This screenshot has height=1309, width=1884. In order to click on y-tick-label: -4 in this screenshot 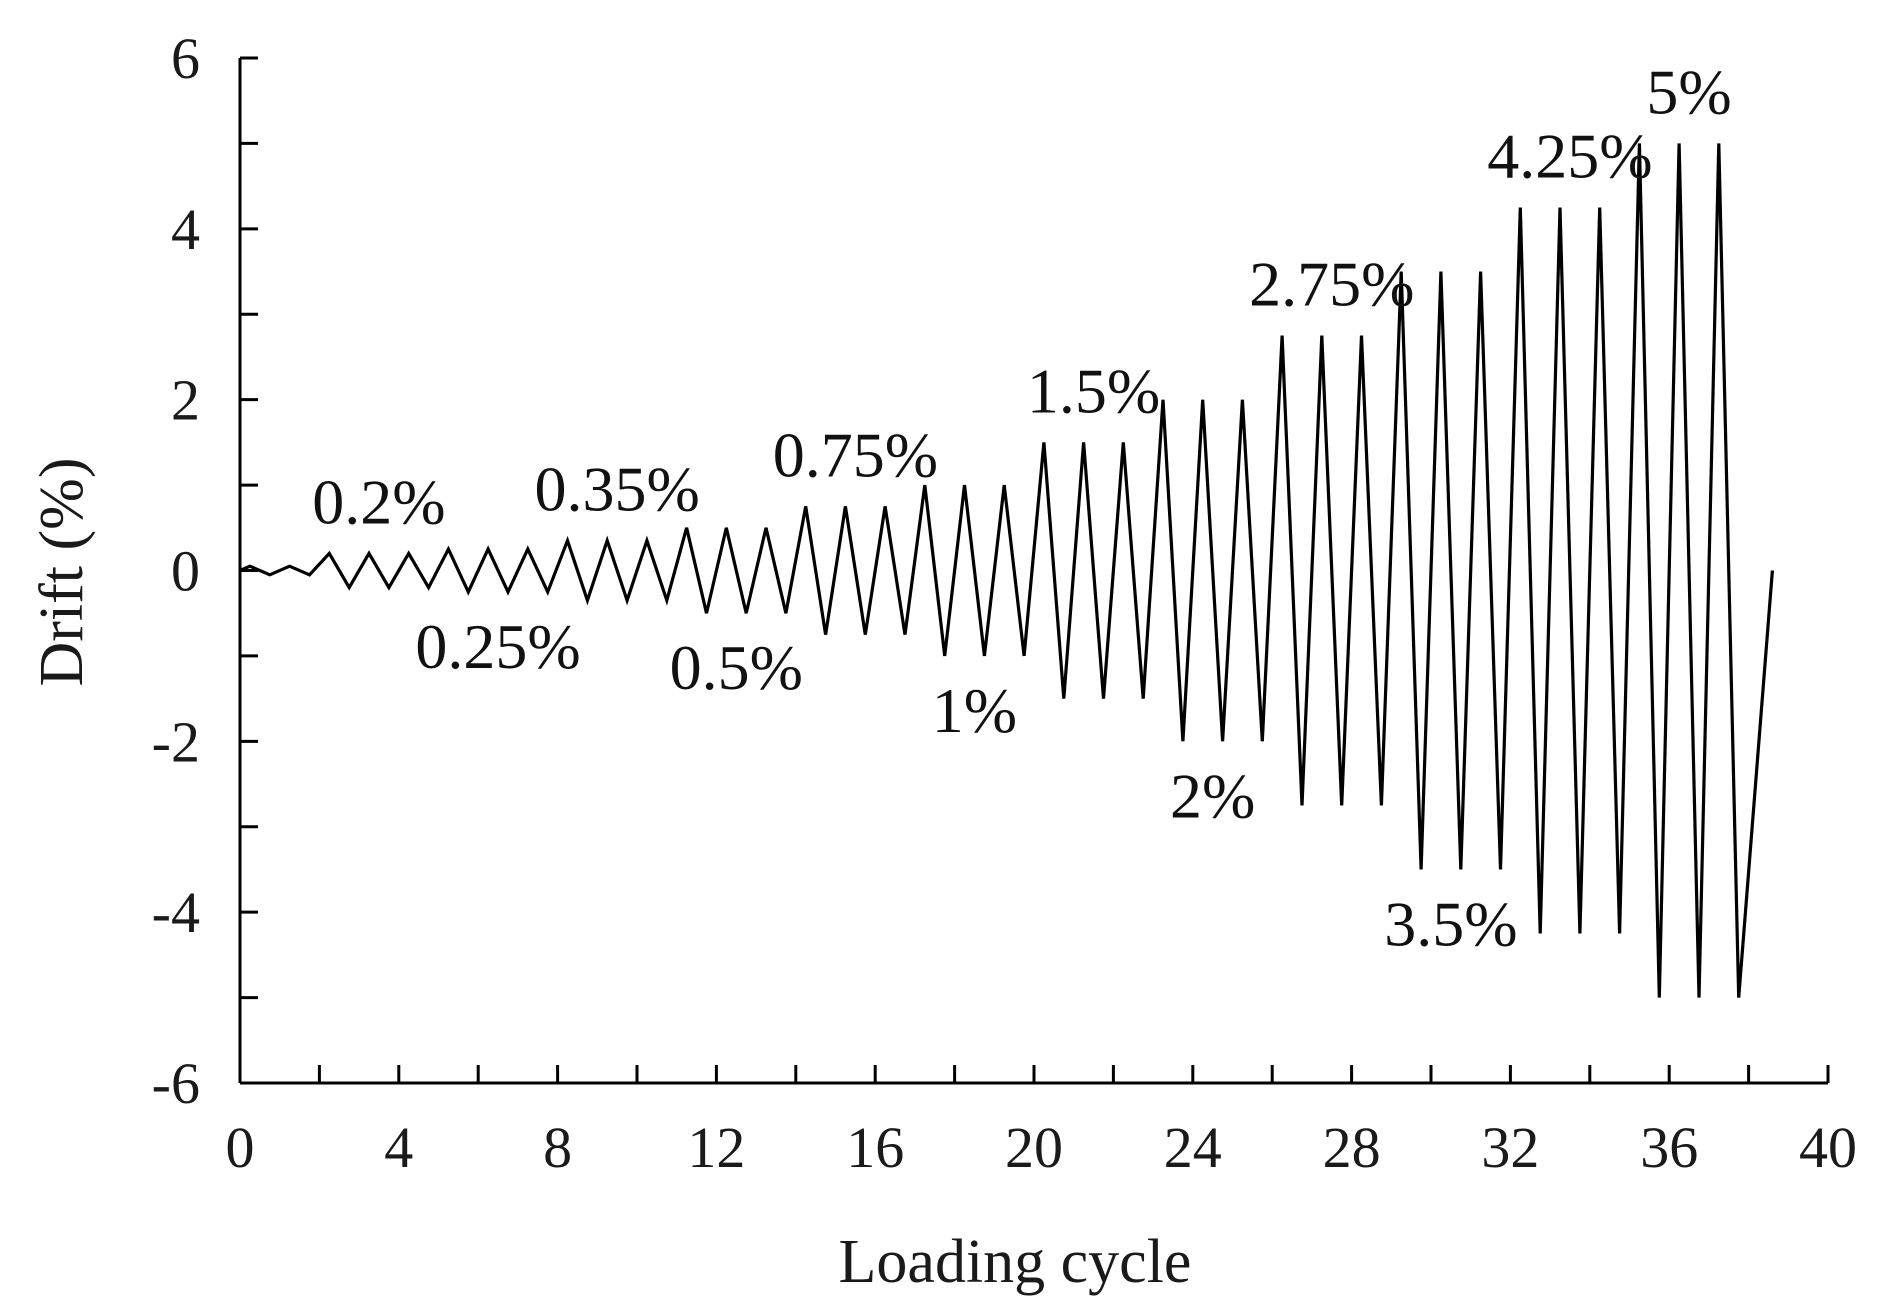, I will do `click(176, 912)`.